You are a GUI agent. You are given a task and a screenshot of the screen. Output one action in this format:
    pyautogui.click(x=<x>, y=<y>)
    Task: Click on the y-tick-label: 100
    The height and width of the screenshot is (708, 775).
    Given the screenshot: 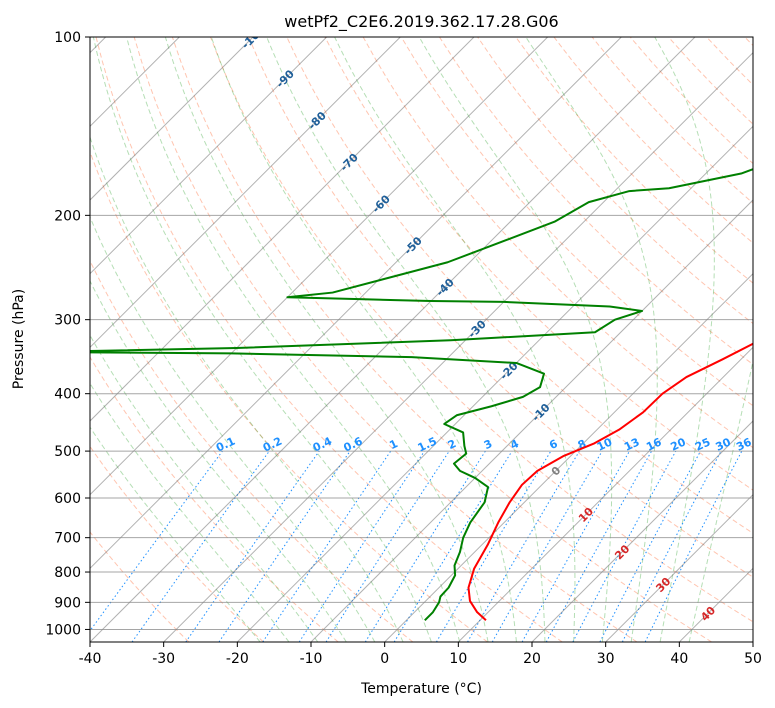 What is the action you would take?
    pyautogui.click(x=67, y=38)
    